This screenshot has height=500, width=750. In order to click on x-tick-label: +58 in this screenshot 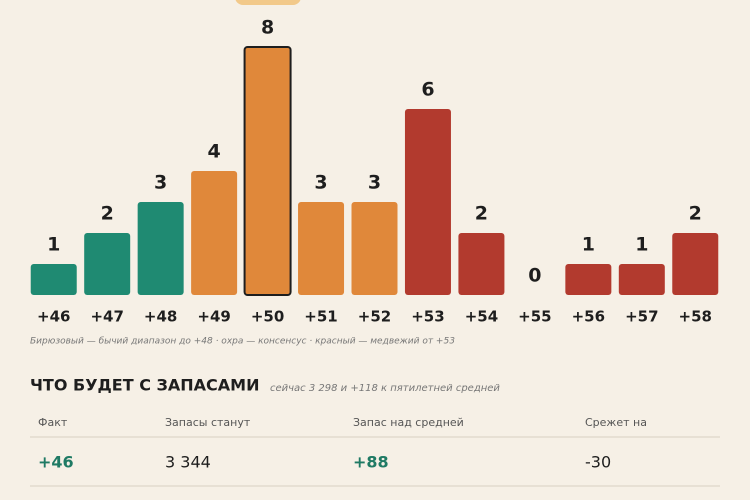, I will do `click(695, 317)`.